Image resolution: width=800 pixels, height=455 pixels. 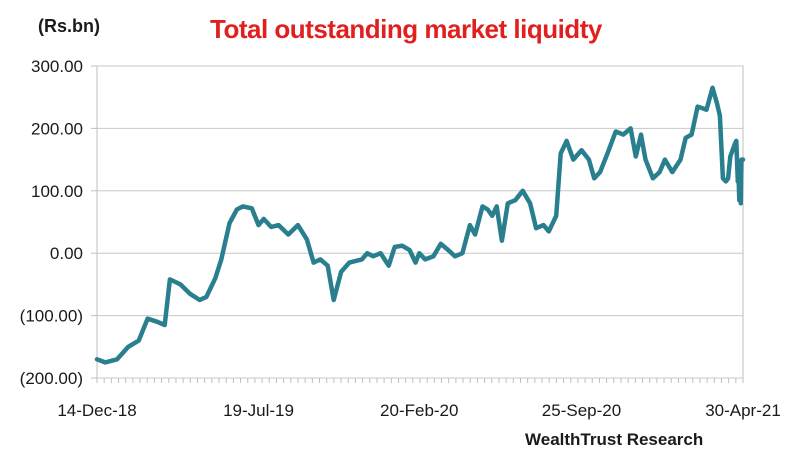 What do you see at coordinates (96, 410) in the screenshot?
I see `x-tick-label: 14-Dec-18` at bounding box center [96, 410].